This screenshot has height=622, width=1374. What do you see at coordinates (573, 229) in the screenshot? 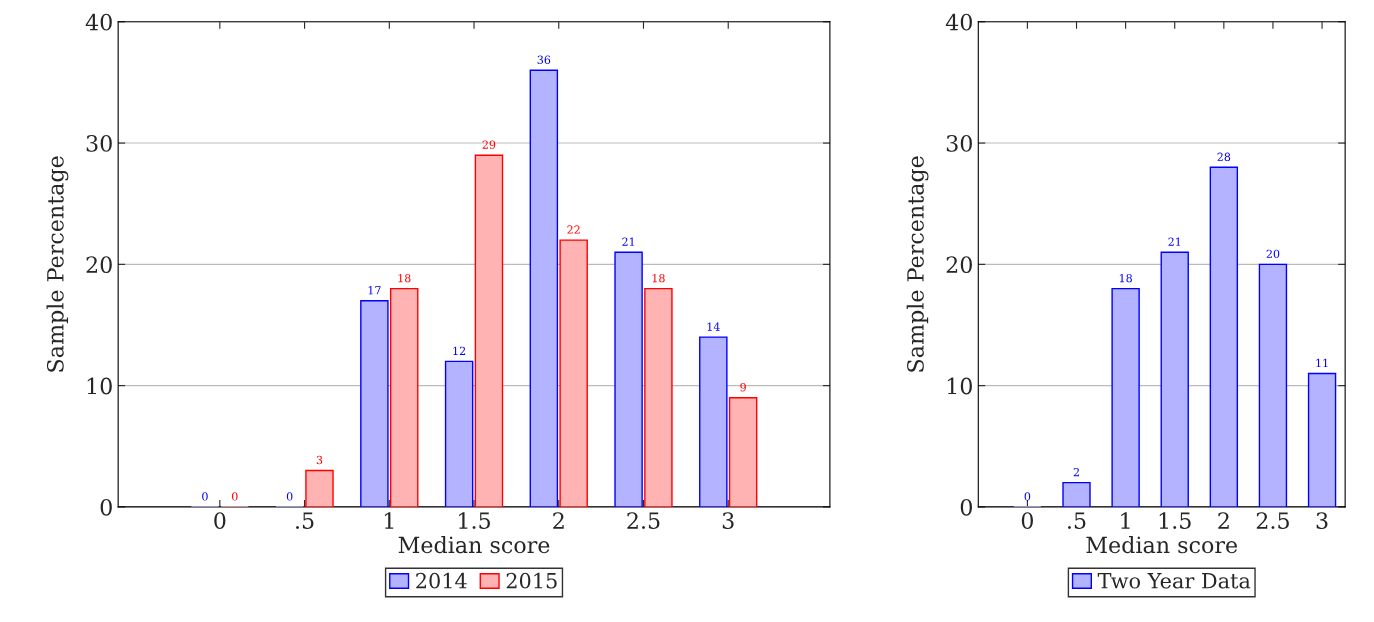
I see `data-label: 22` at bounding box center [573, 229].